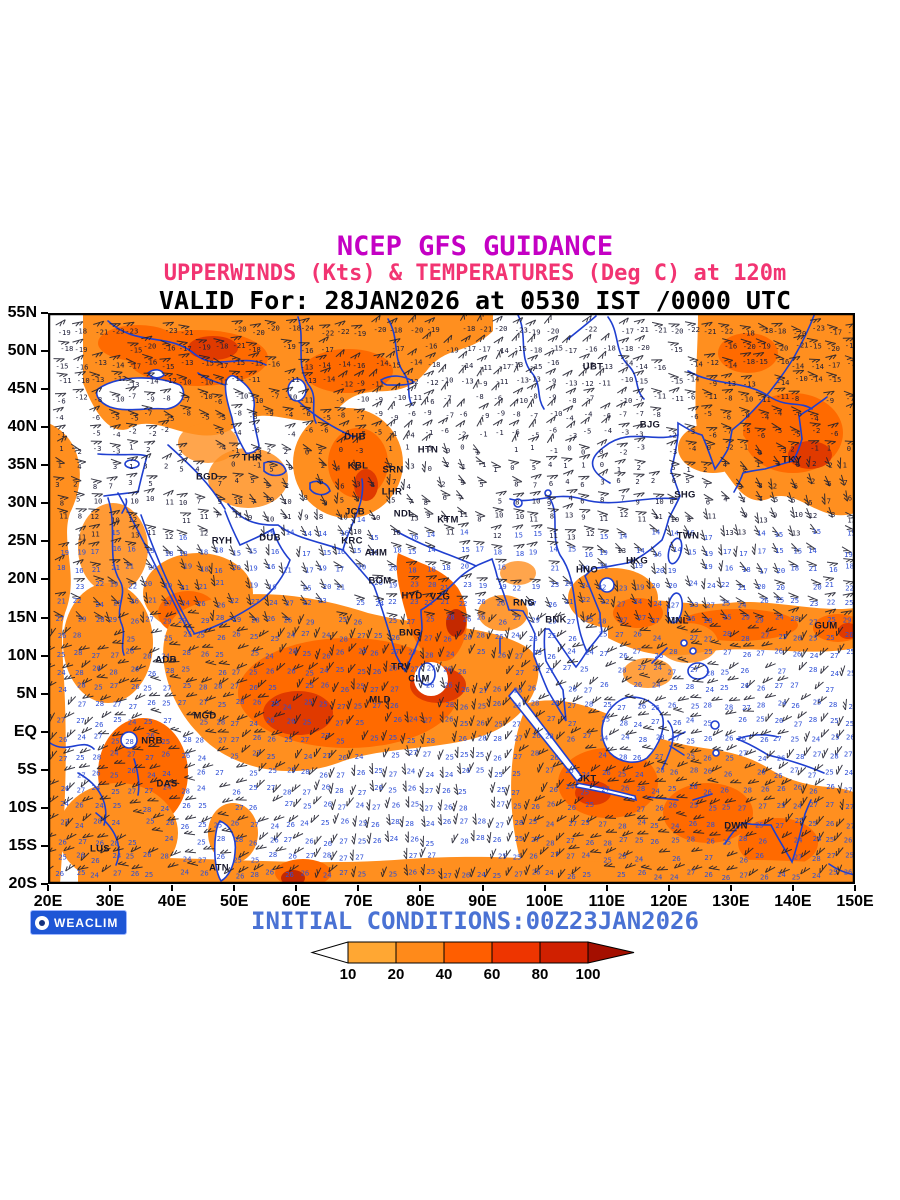 The width and height of the screenshot is (900, 1200). I want to click on svg-text: 16, so click(117, 548).